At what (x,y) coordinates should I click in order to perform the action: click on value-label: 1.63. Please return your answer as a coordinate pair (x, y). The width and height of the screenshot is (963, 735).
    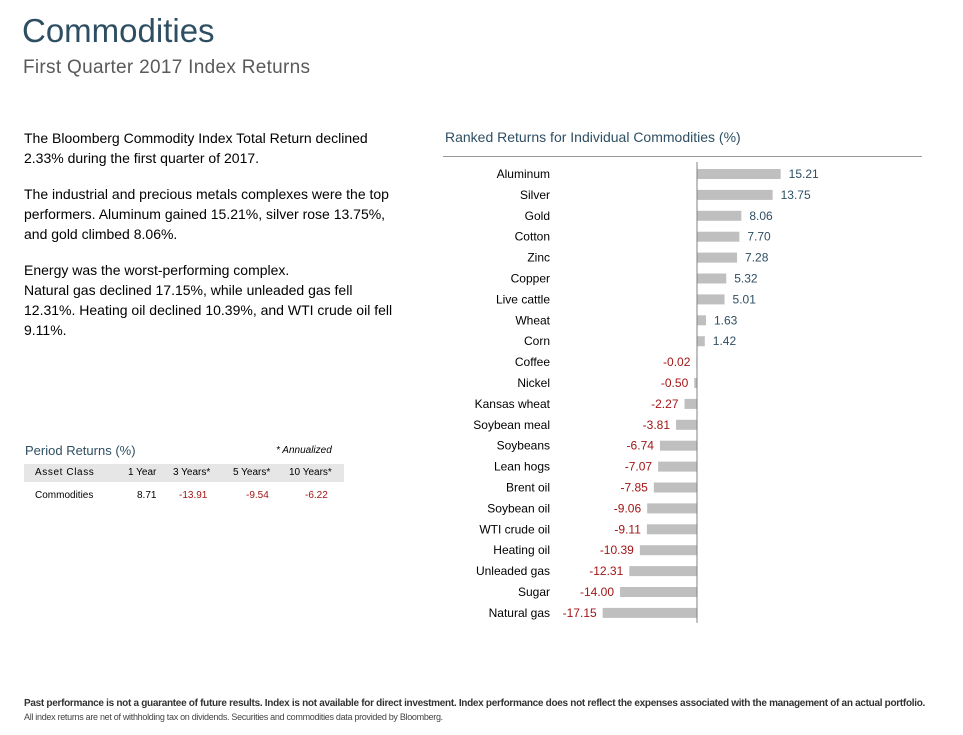
    Looking at the image, I should click on (726, 320).